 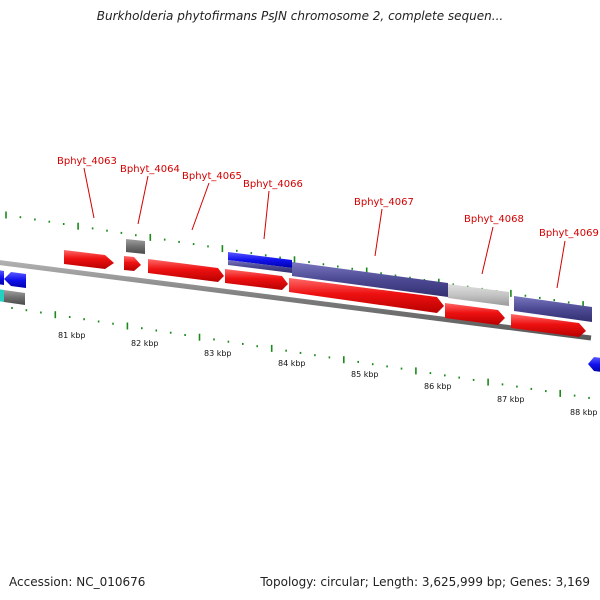 I want to click on gene-label-bphyt-4067: Bphyt_4067, so click(x=384, y=202).